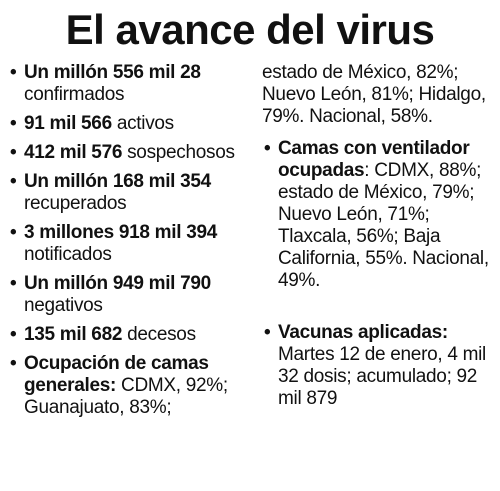 The height and width of the screenshot is (491, 500). I want to click on stat-value: Un millón 556 mil 28, so click(112, 72).